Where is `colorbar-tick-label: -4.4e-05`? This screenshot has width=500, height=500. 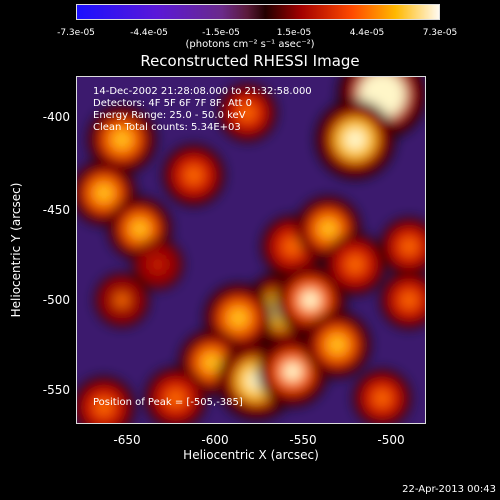
colorbar-tick-label: -4.4e-05 is located at coordinates (149, 33).